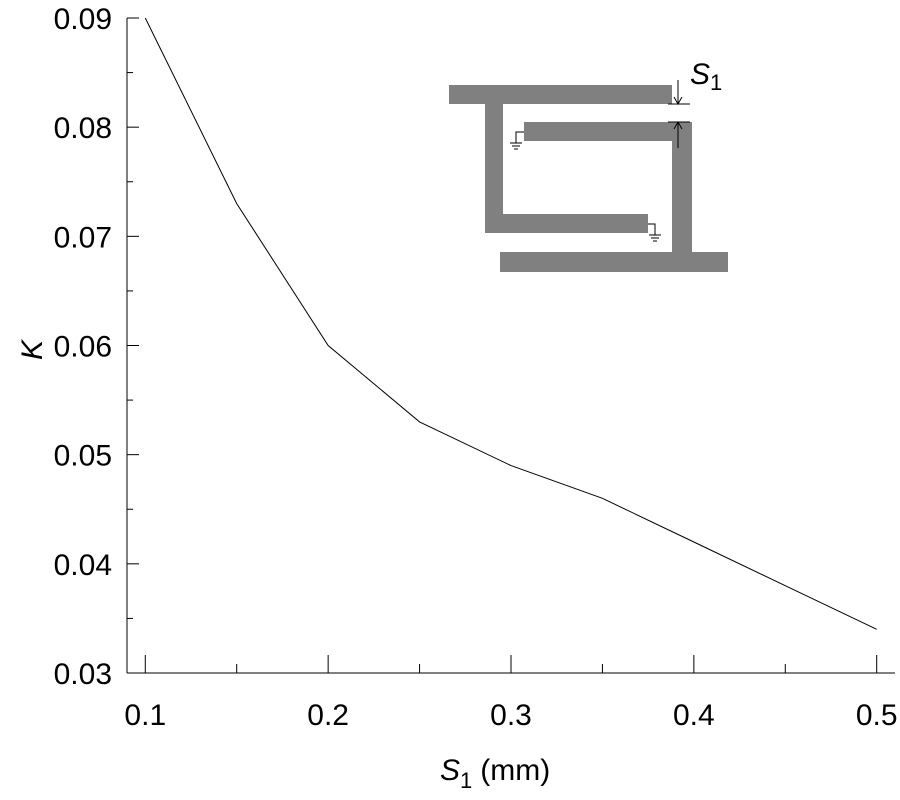  Describe the element at coordinates (694, 715) in the screenshot. I see `x-tick-label: 0.4` at that location.